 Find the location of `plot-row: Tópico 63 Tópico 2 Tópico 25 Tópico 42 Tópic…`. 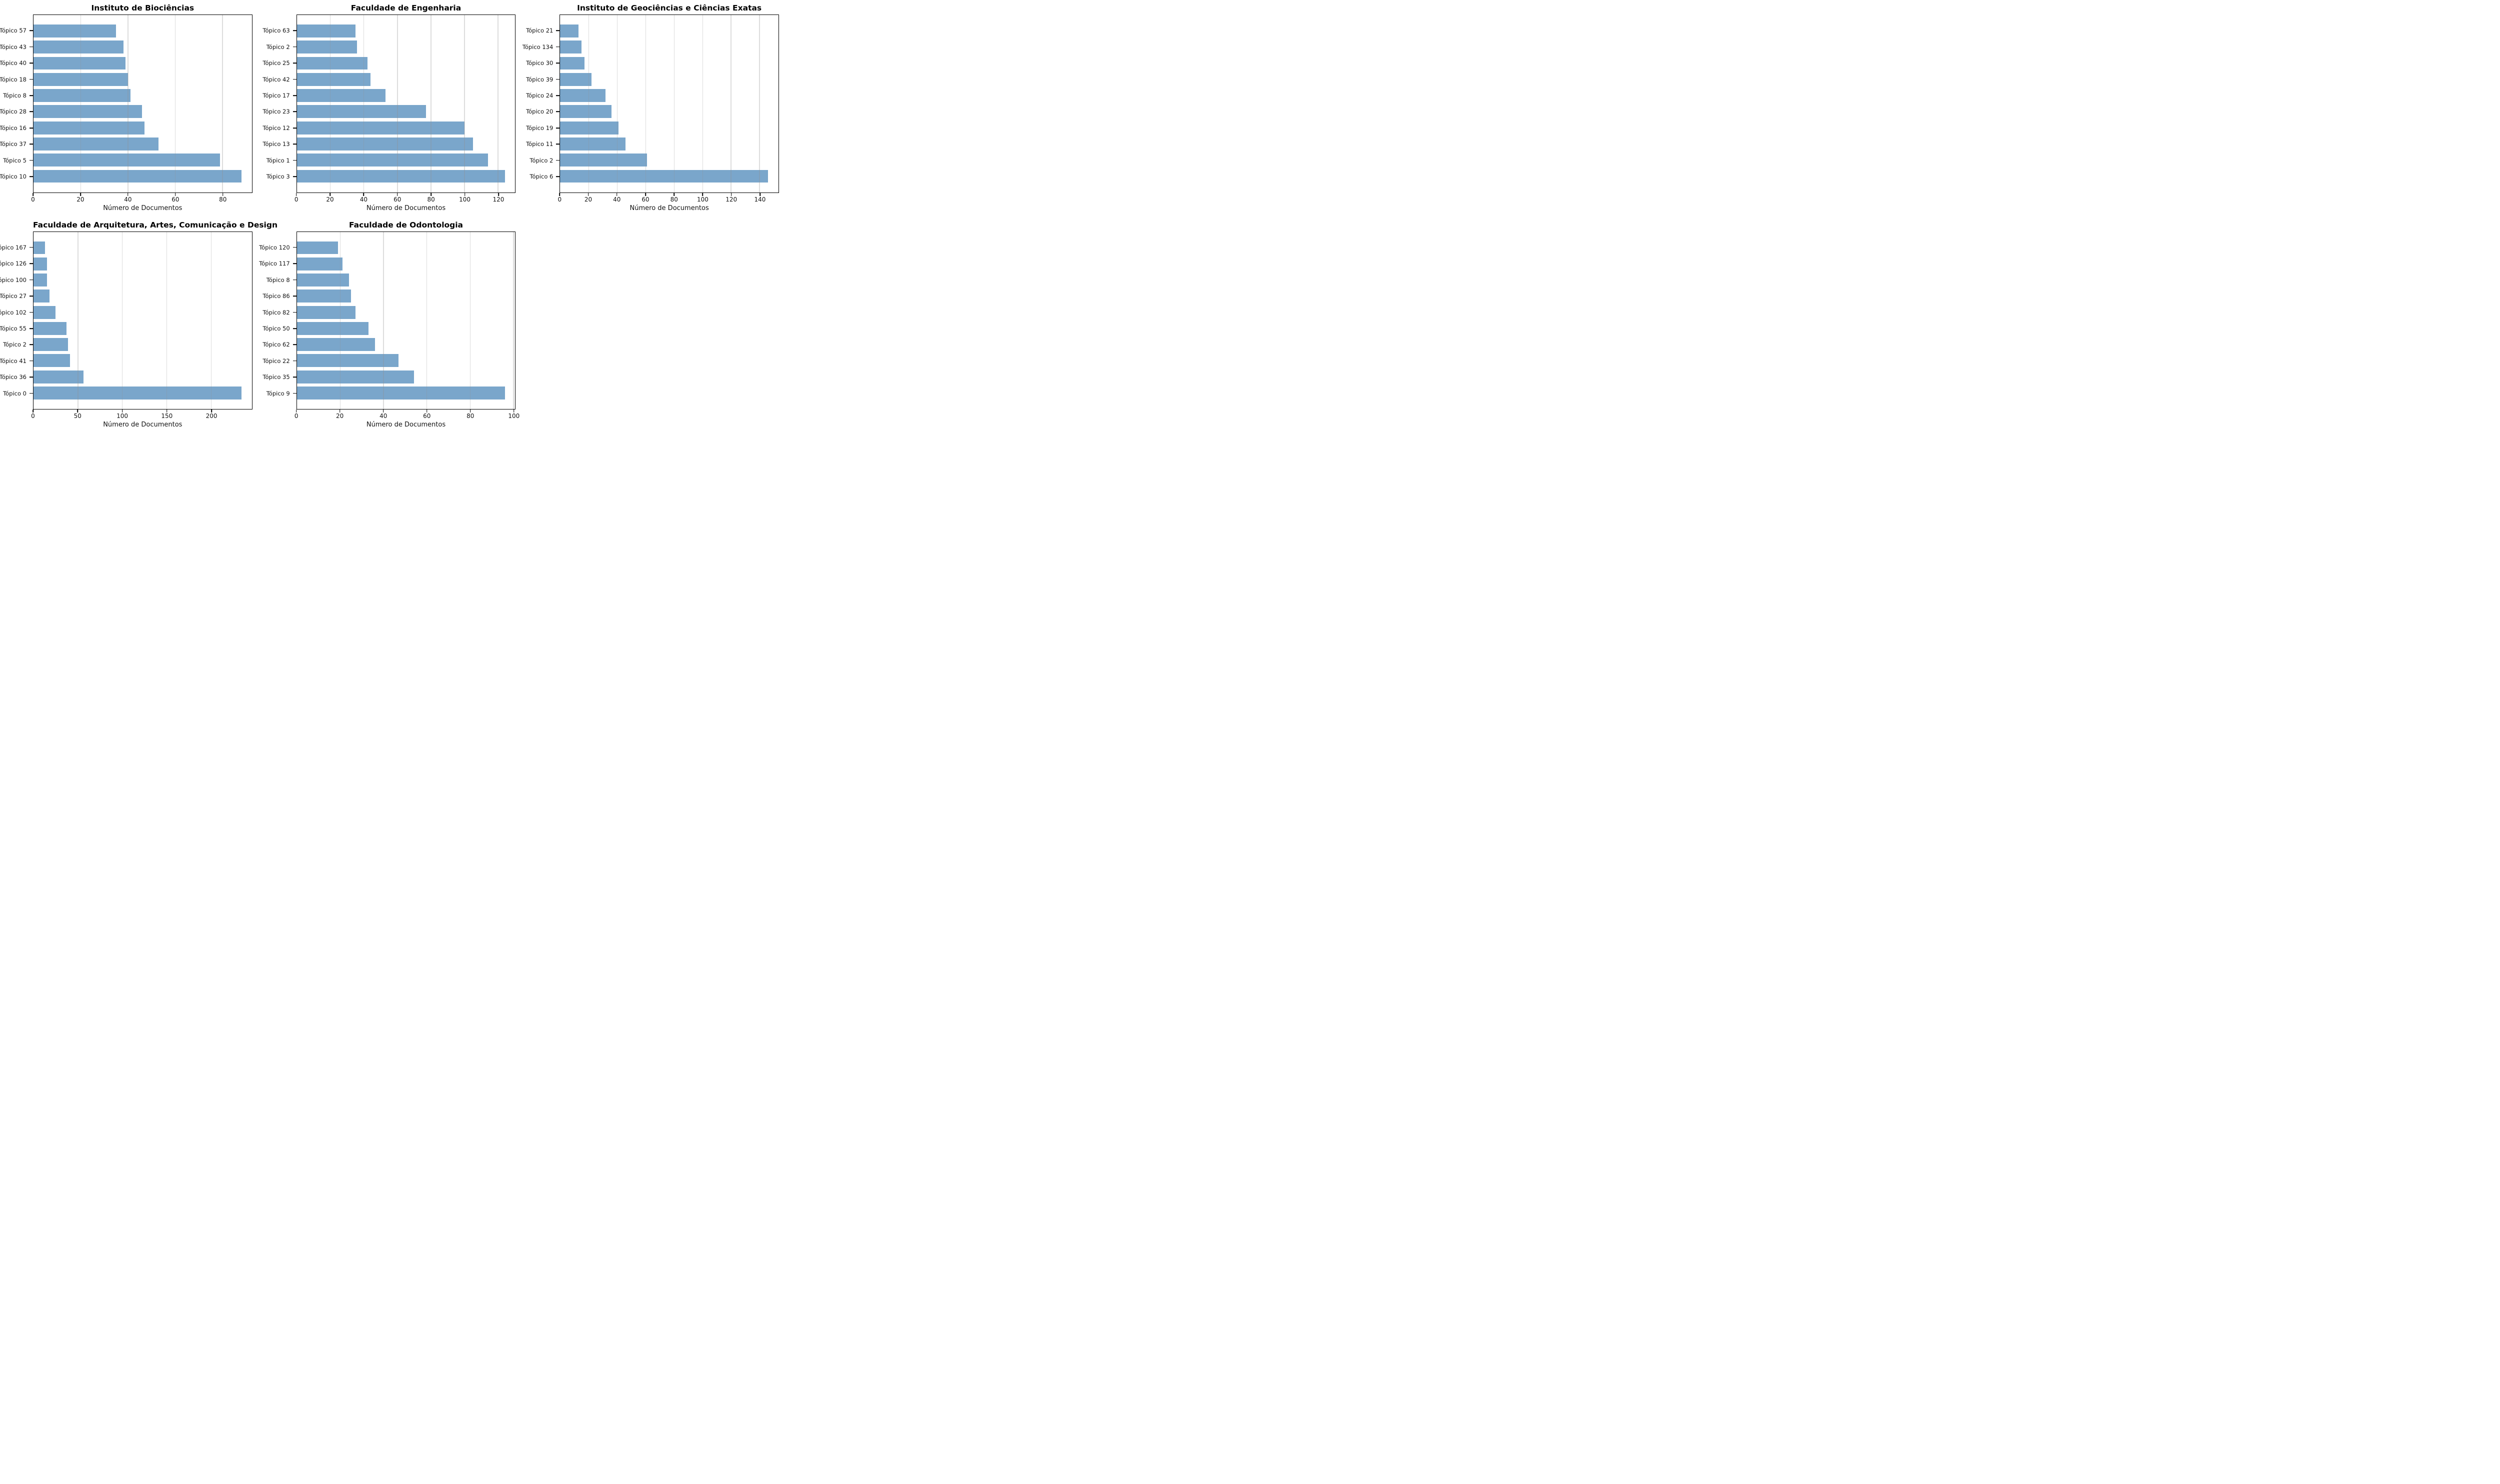

plot-row: Tópico 63 Tópico 2 Tópico 25 Tópico 42 Tópic… is located at coordinates (389, 103).